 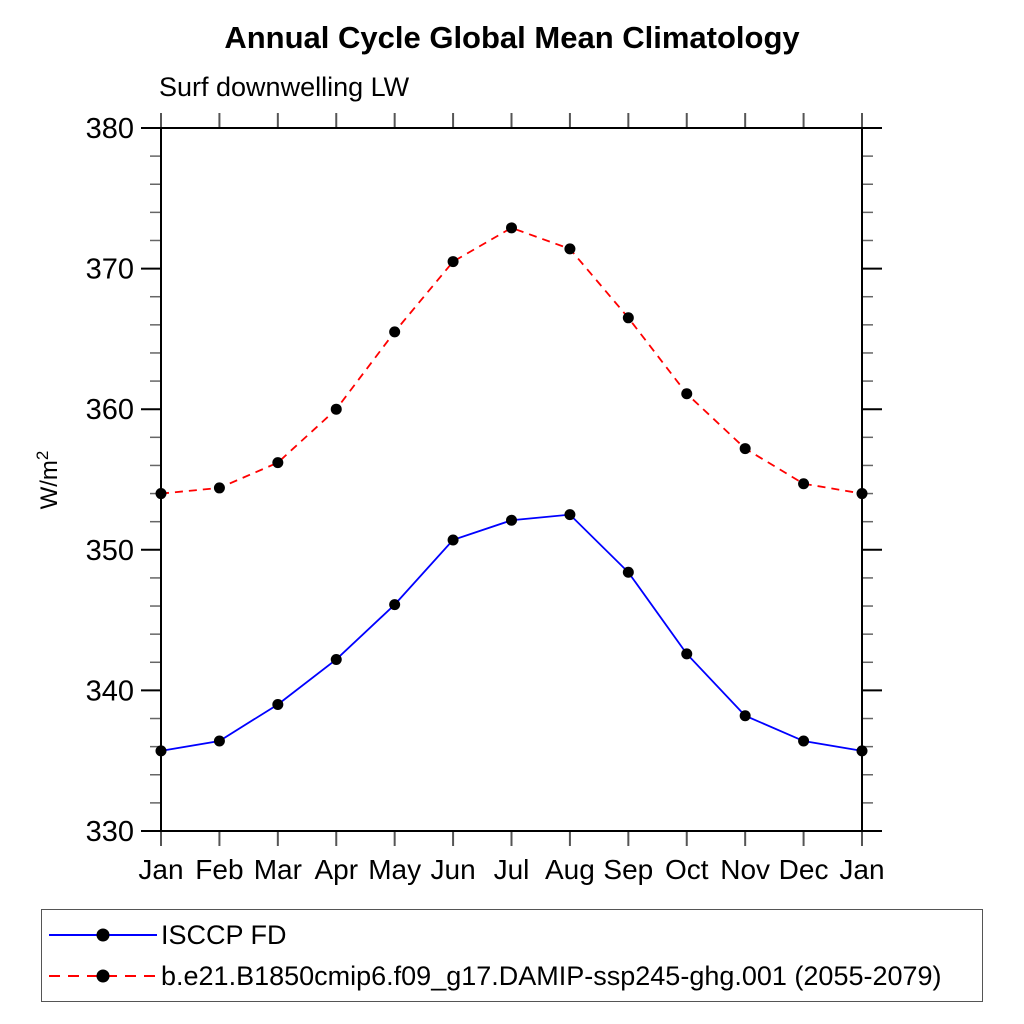 I want to click on y-tick-label: 380, so click(x=110, y=129).